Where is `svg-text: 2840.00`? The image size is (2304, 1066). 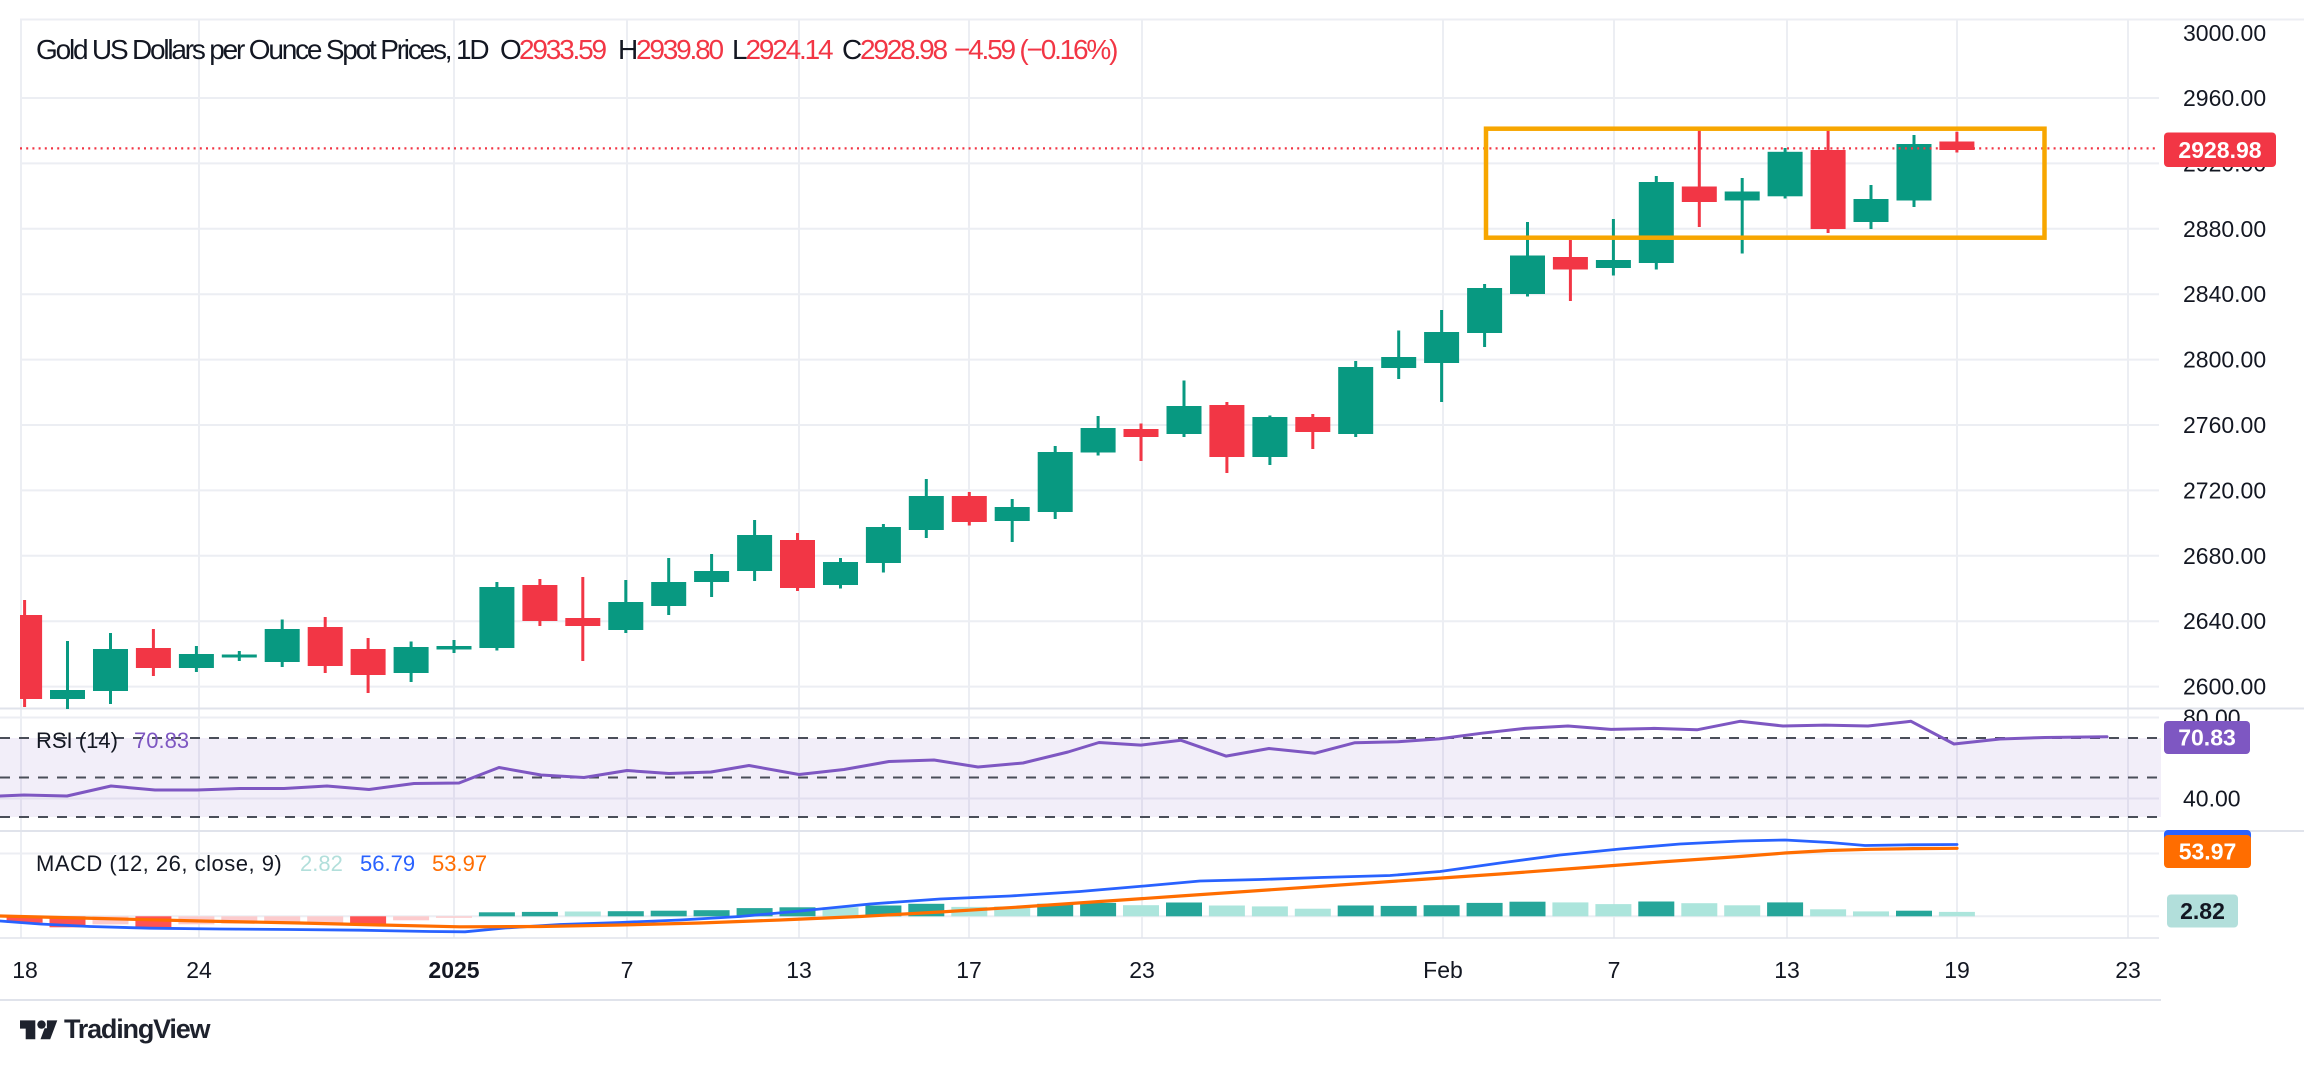
svg-text: 2840.00 is located at coordinates (2224, 294).